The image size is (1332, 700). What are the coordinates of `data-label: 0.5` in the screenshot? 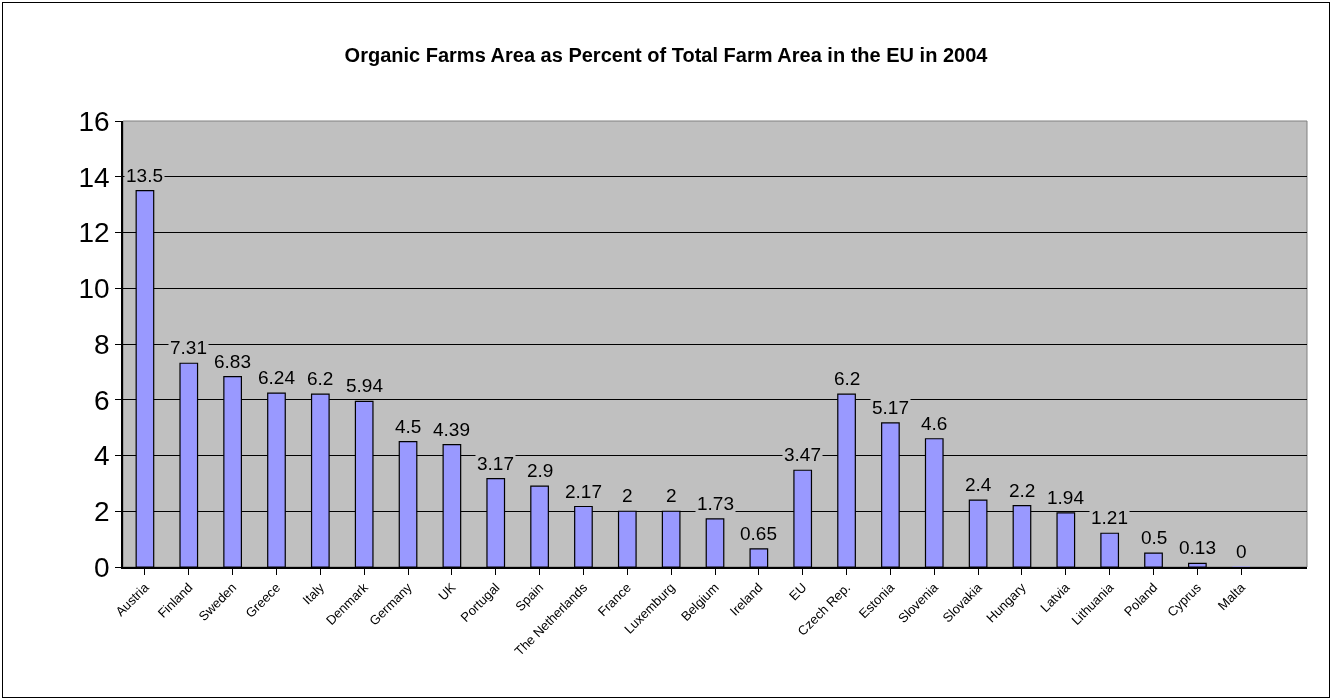 It's located at (1154, 537).